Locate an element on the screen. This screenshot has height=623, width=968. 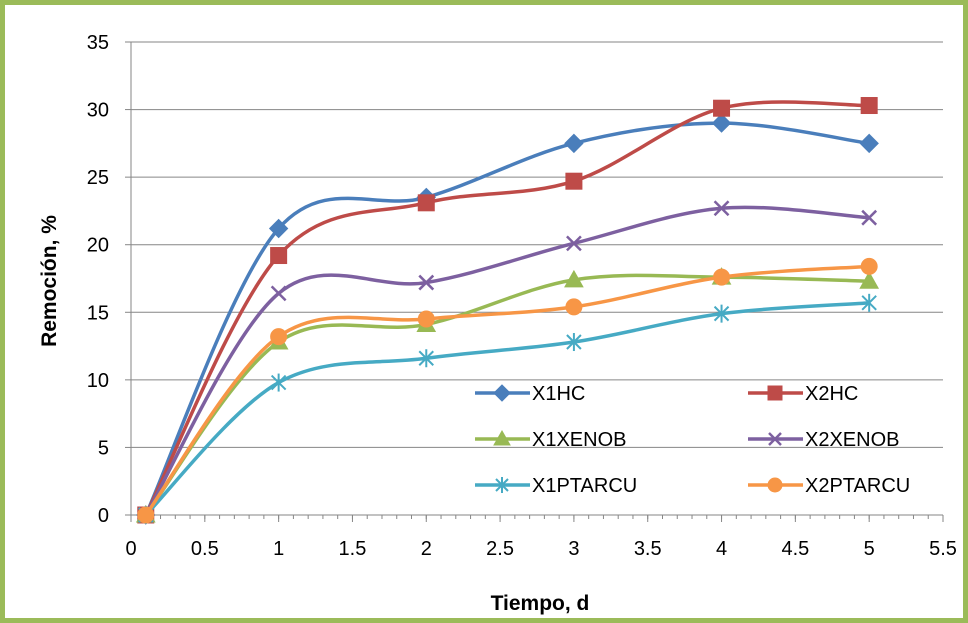
legend-label: X2XENOB is located at coordinates (852, 440).